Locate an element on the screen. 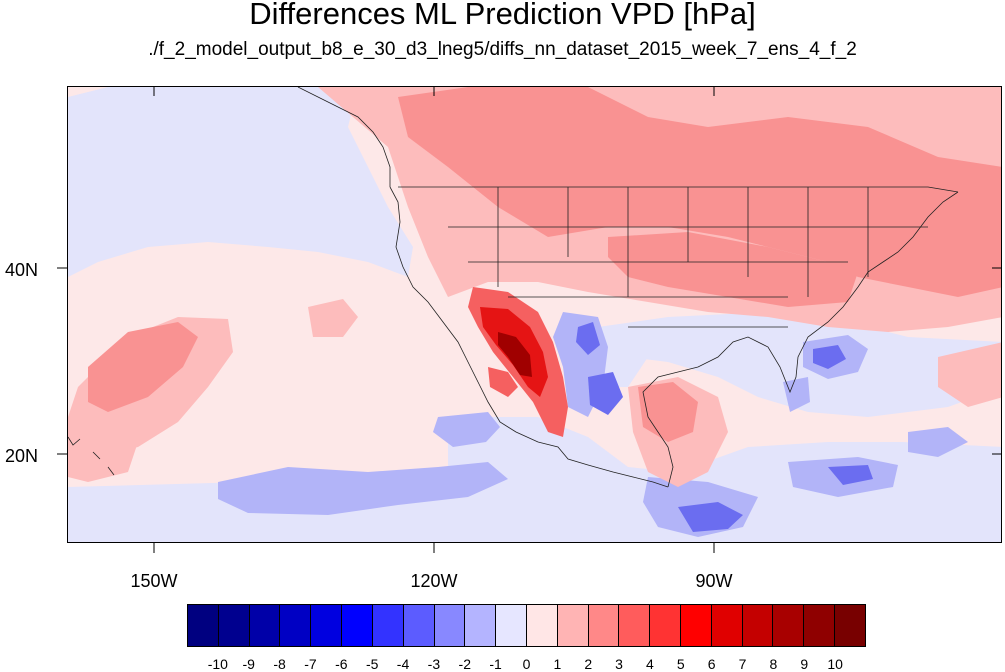  lat-label-20n: 20N is located at coordinates (21, 456).